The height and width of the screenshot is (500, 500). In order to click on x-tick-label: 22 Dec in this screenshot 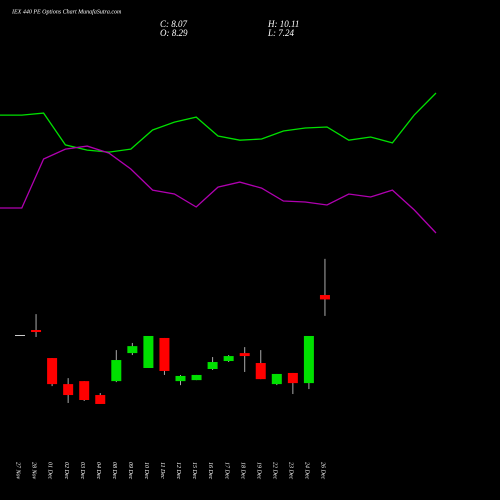, I will do `click(274, 470)`.